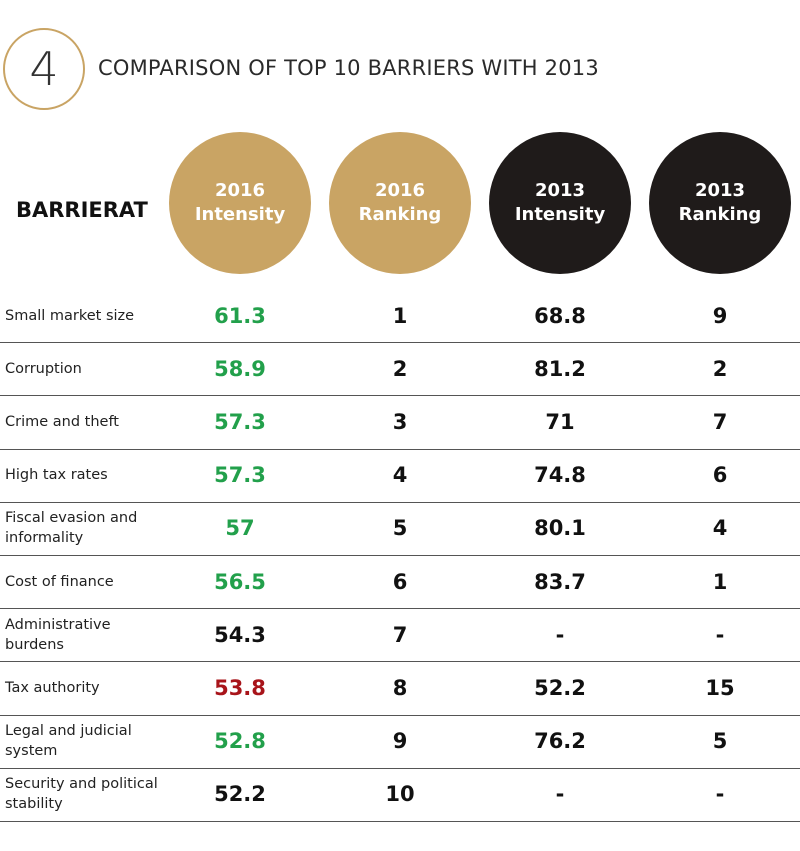 The width and height of the screenshot is (800, 851). I want to click on cell: 57, so click(240, 528).